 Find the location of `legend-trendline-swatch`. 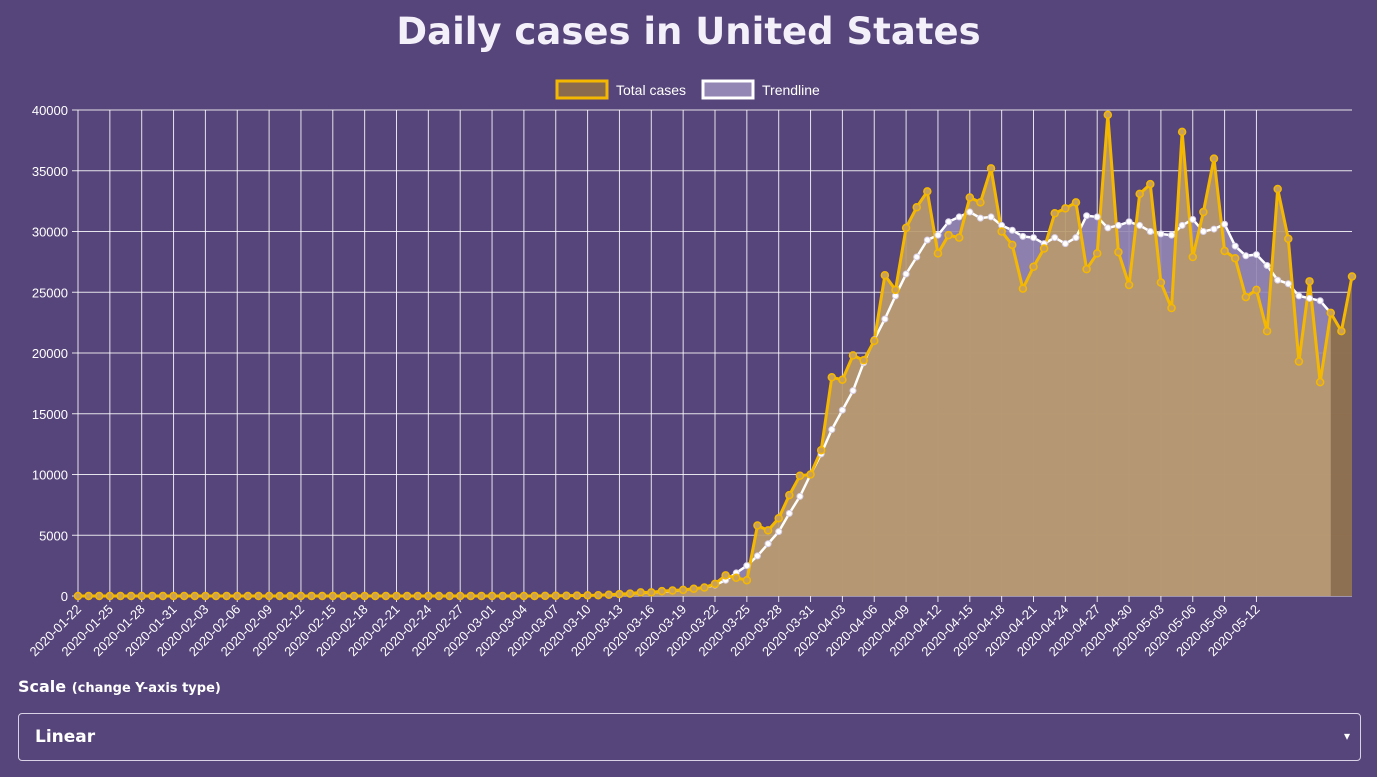

legend-trendline-swatch is located at coordinates (728, 89).